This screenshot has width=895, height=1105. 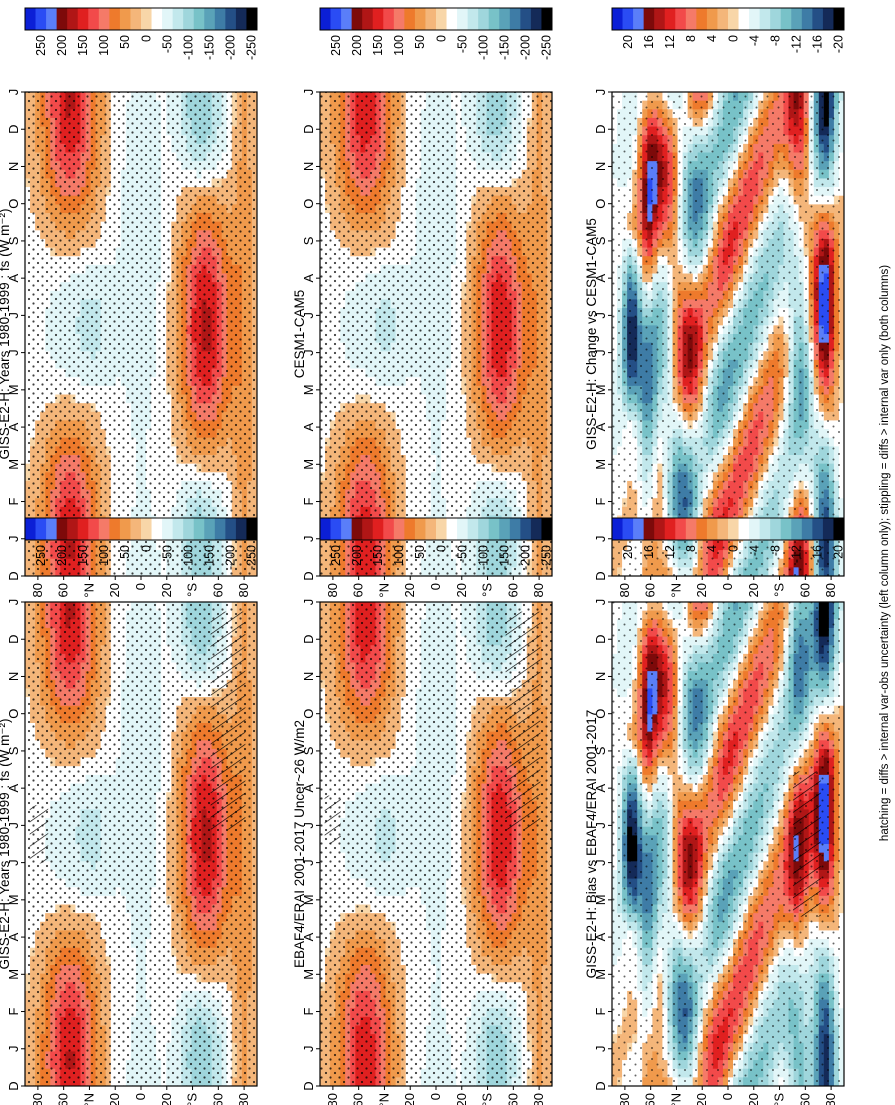 I want to click on panel-title: GISS-E2-H: Years 1980-1999 : fs (W m⁻²), so click(x=6, y=844).